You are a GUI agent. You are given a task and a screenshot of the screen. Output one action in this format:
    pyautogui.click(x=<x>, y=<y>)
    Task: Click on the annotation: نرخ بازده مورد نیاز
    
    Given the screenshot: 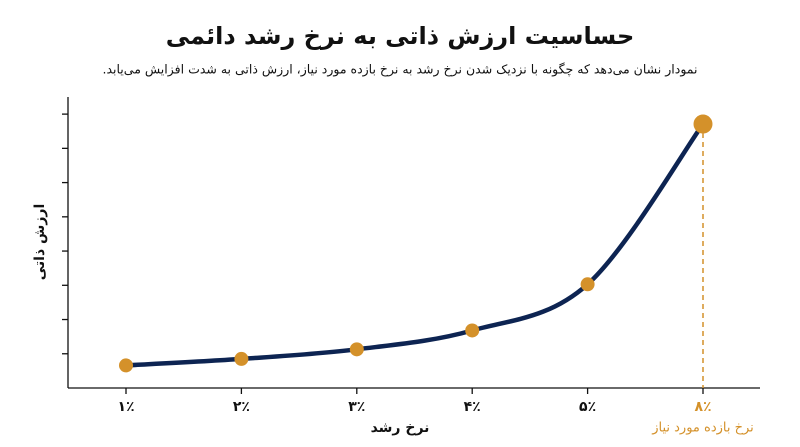 What is the action you would take?
    pyautogui.click(x=702, y=428)
    